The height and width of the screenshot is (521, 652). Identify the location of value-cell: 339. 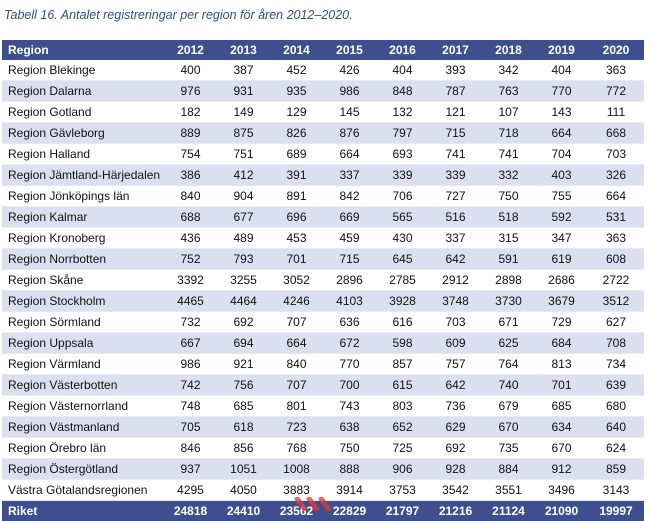
(455, 175).